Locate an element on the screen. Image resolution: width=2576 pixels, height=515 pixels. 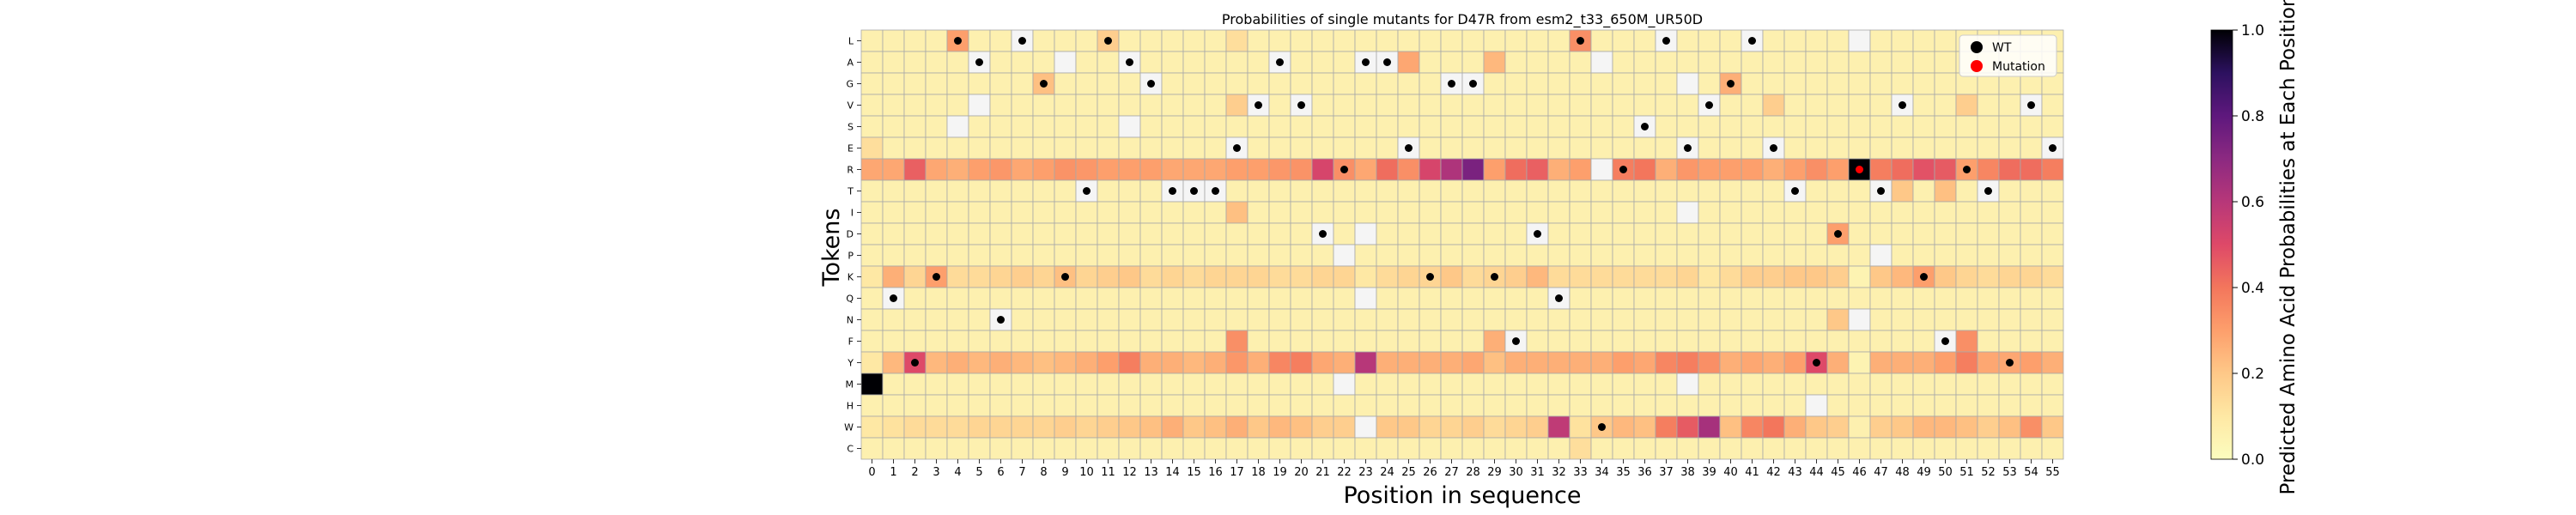
x-tick-label: 16 is located at coordinates (1215, 472).